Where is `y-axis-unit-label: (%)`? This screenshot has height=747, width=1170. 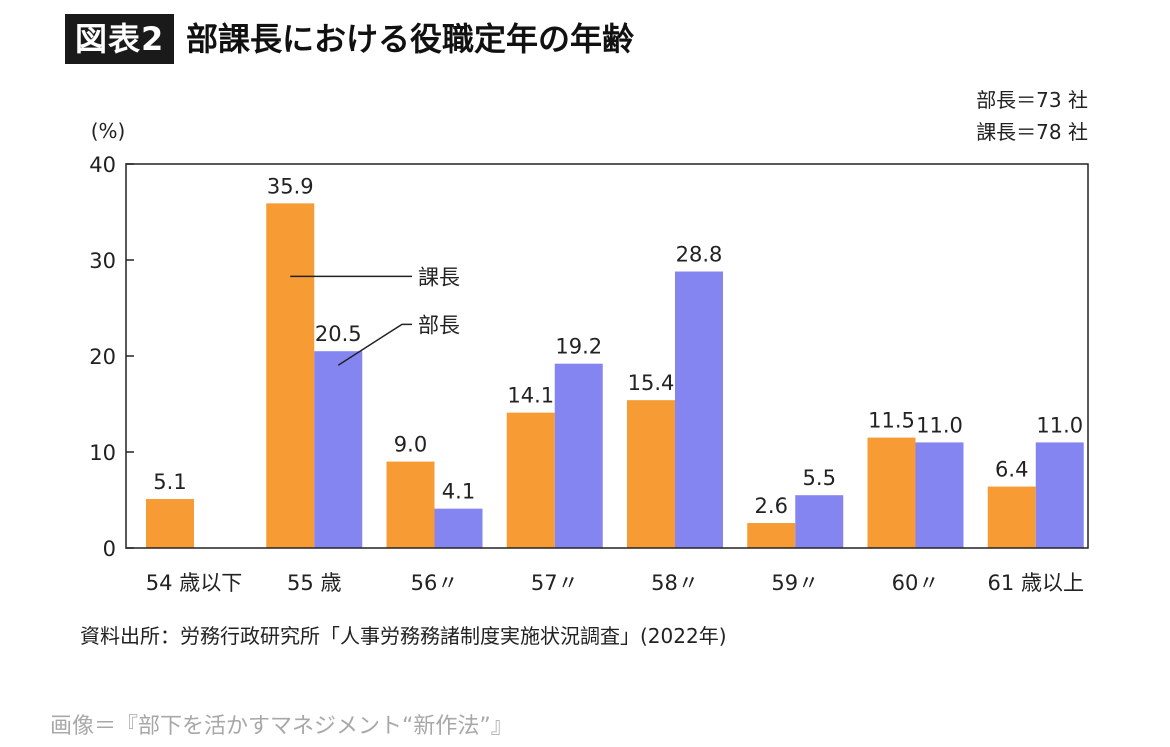
y-axis-unit-label: (%) is located at coordinates (108, 131).